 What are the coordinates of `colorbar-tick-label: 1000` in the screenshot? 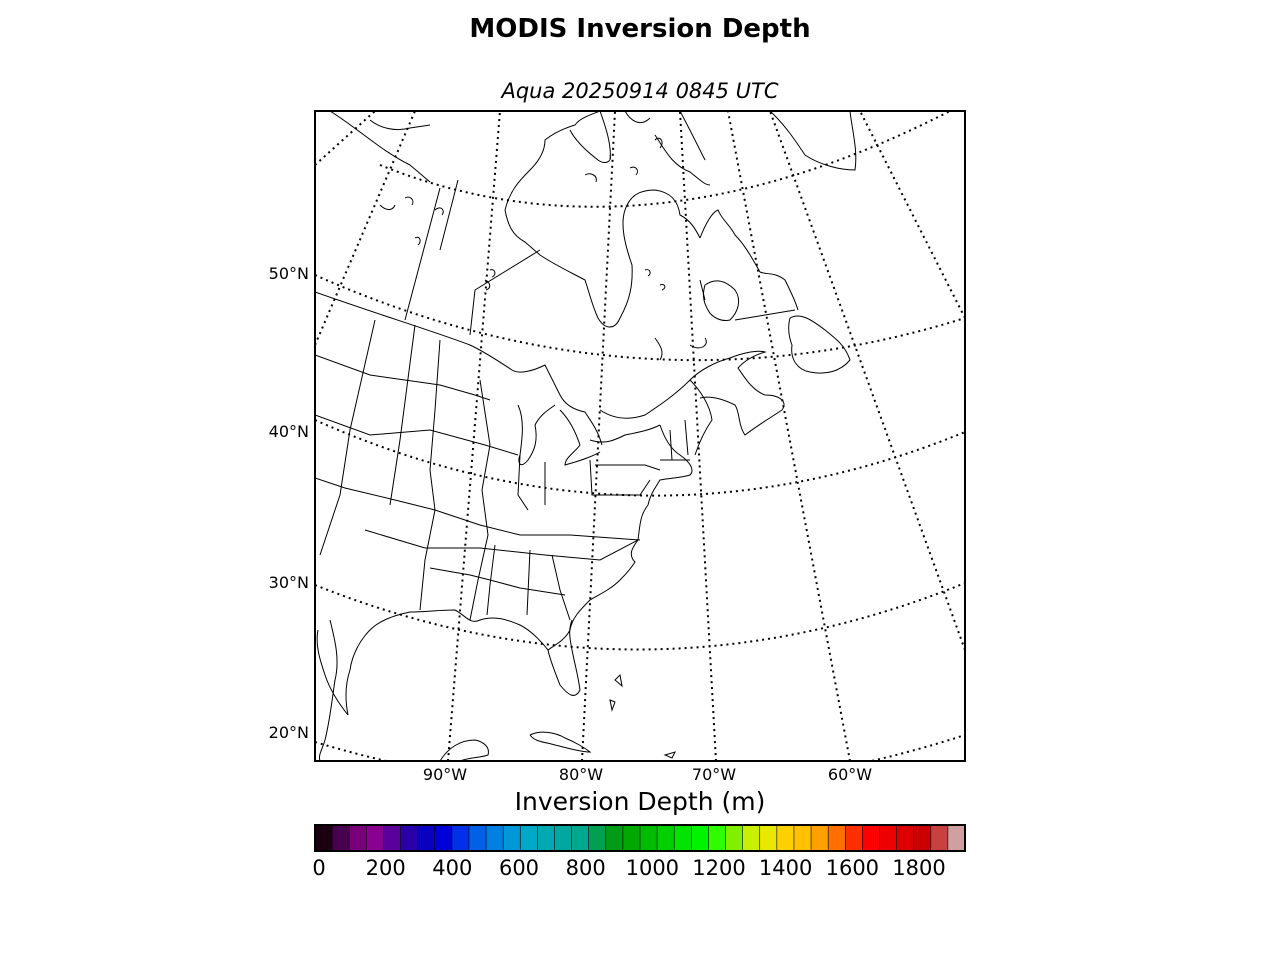 It's located at (652, 868).